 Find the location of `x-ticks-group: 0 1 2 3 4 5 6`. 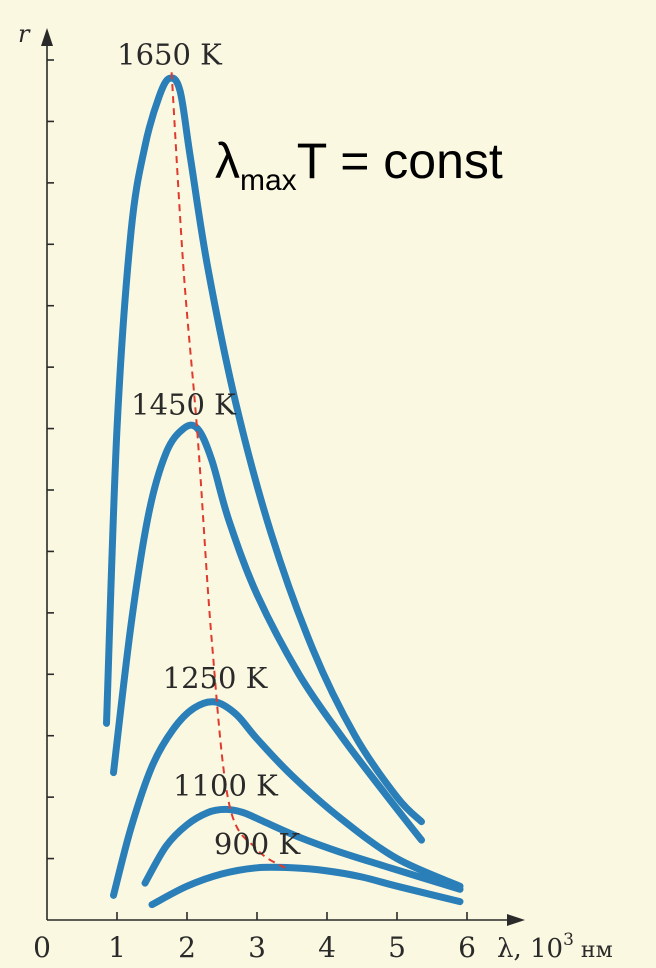

x-ticks-group: 0 1 2 3 4 5 6 is located at coordinates (254, 938).